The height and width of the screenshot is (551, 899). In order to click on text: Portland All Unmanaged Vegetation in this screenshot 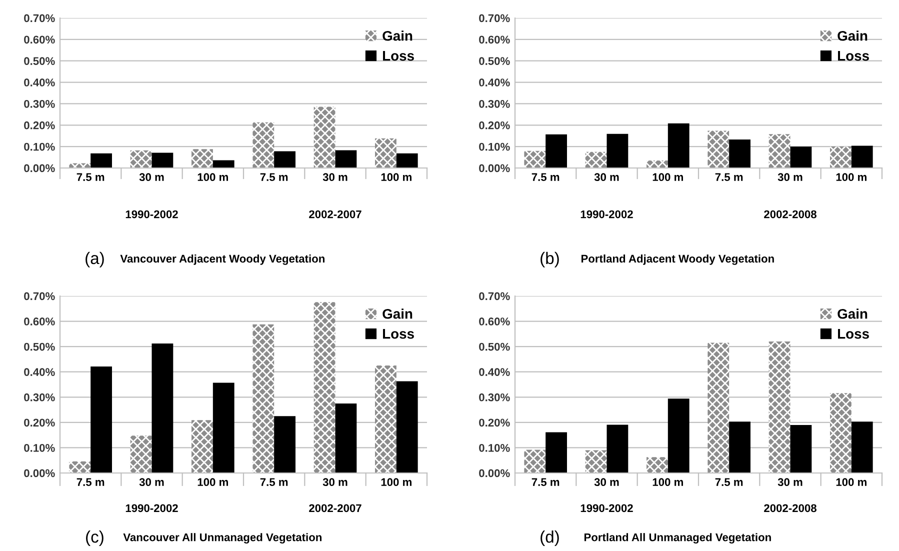, I will do `click(677, 538)`.